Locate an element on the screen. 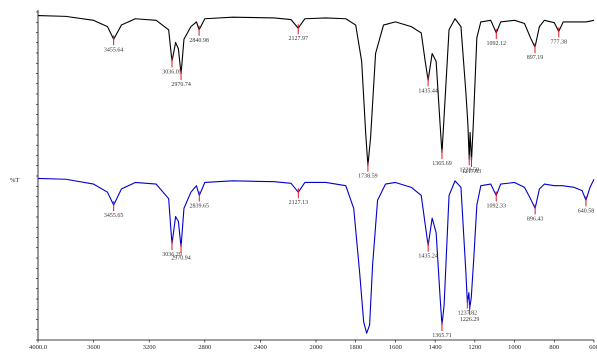  x-tick-label: 1800 is located at coordinates (355, 347).